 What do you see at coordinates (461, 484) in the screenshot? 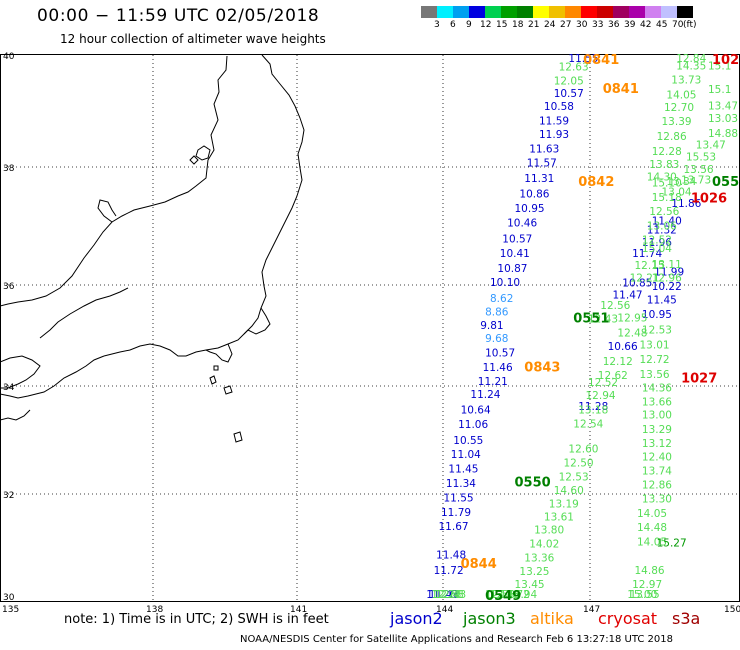
I see `wave-height-value: 11.34` at bounding box center [461, 484].